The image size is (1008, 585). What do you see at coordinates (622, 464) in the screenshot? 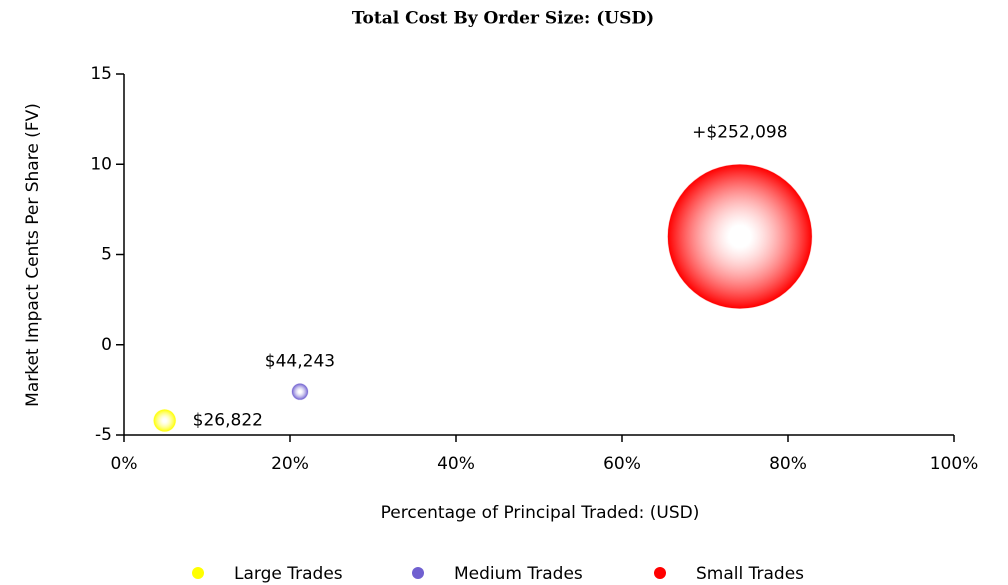
I see `x-tick-label: 60%` at bounding box center [622, 464].